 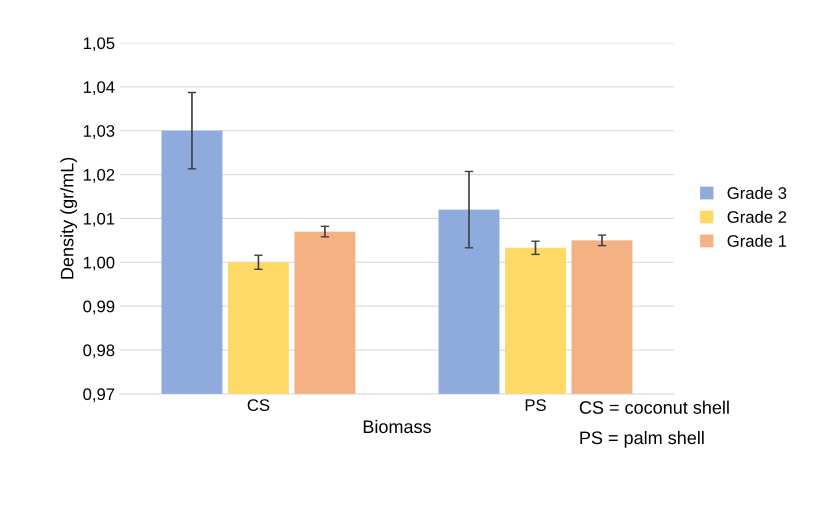 What do you see at coordinates (99, 263) in the screenshot?
I see `y-tick-label: 1,00` at bounding box center [99, 263].